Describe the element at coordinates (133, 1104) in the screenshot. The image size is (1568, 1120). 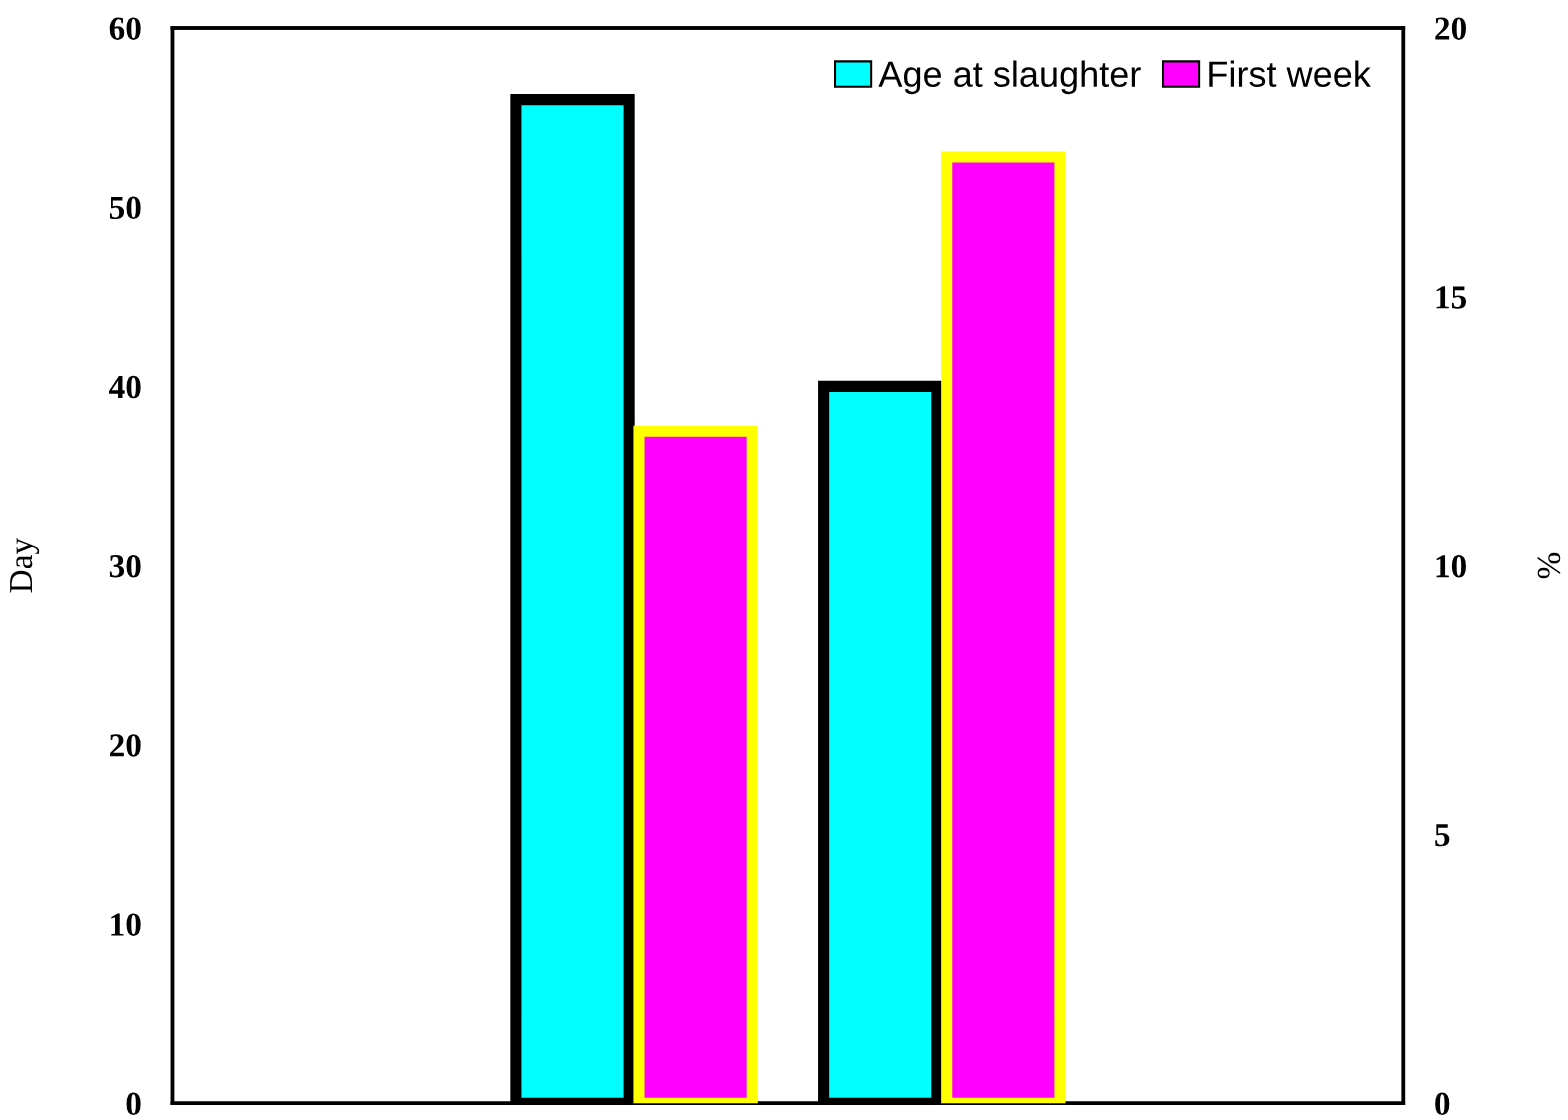
I see `y-tick-label: 0` at that location.